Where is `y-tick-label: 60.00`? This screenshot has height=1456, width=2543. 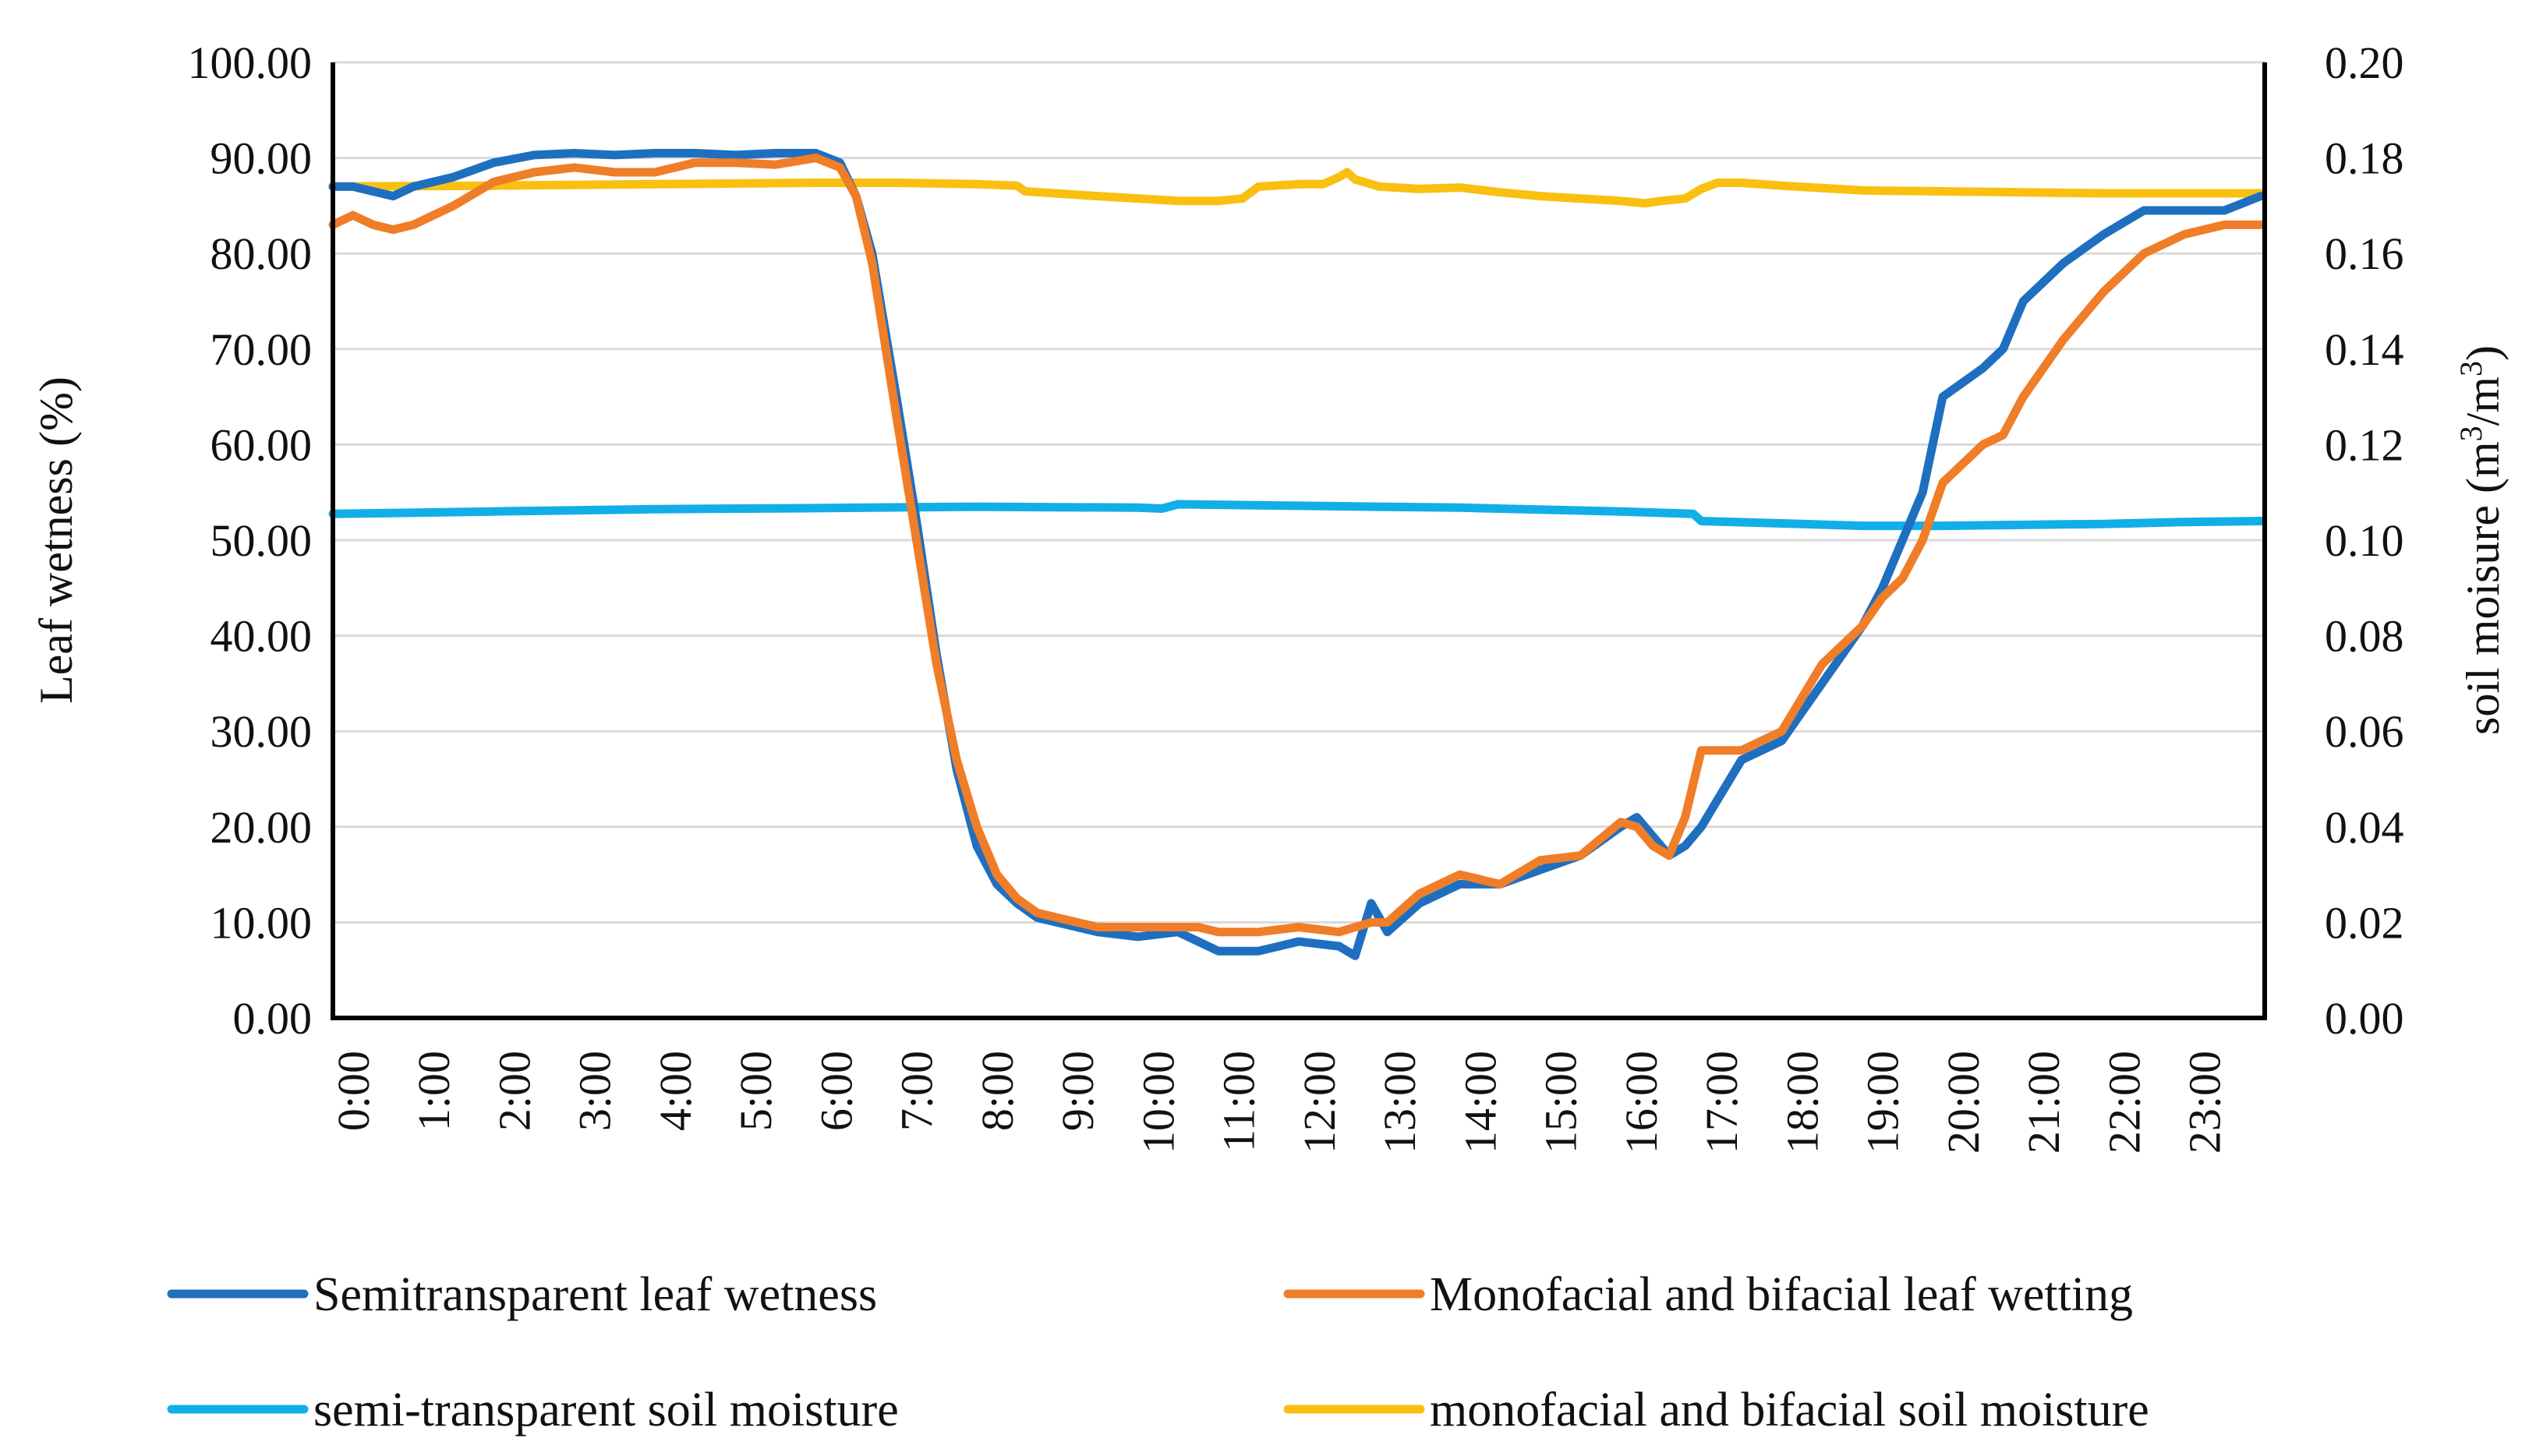
y-tick-label: 60.00 is located at coordinates (261, 444).